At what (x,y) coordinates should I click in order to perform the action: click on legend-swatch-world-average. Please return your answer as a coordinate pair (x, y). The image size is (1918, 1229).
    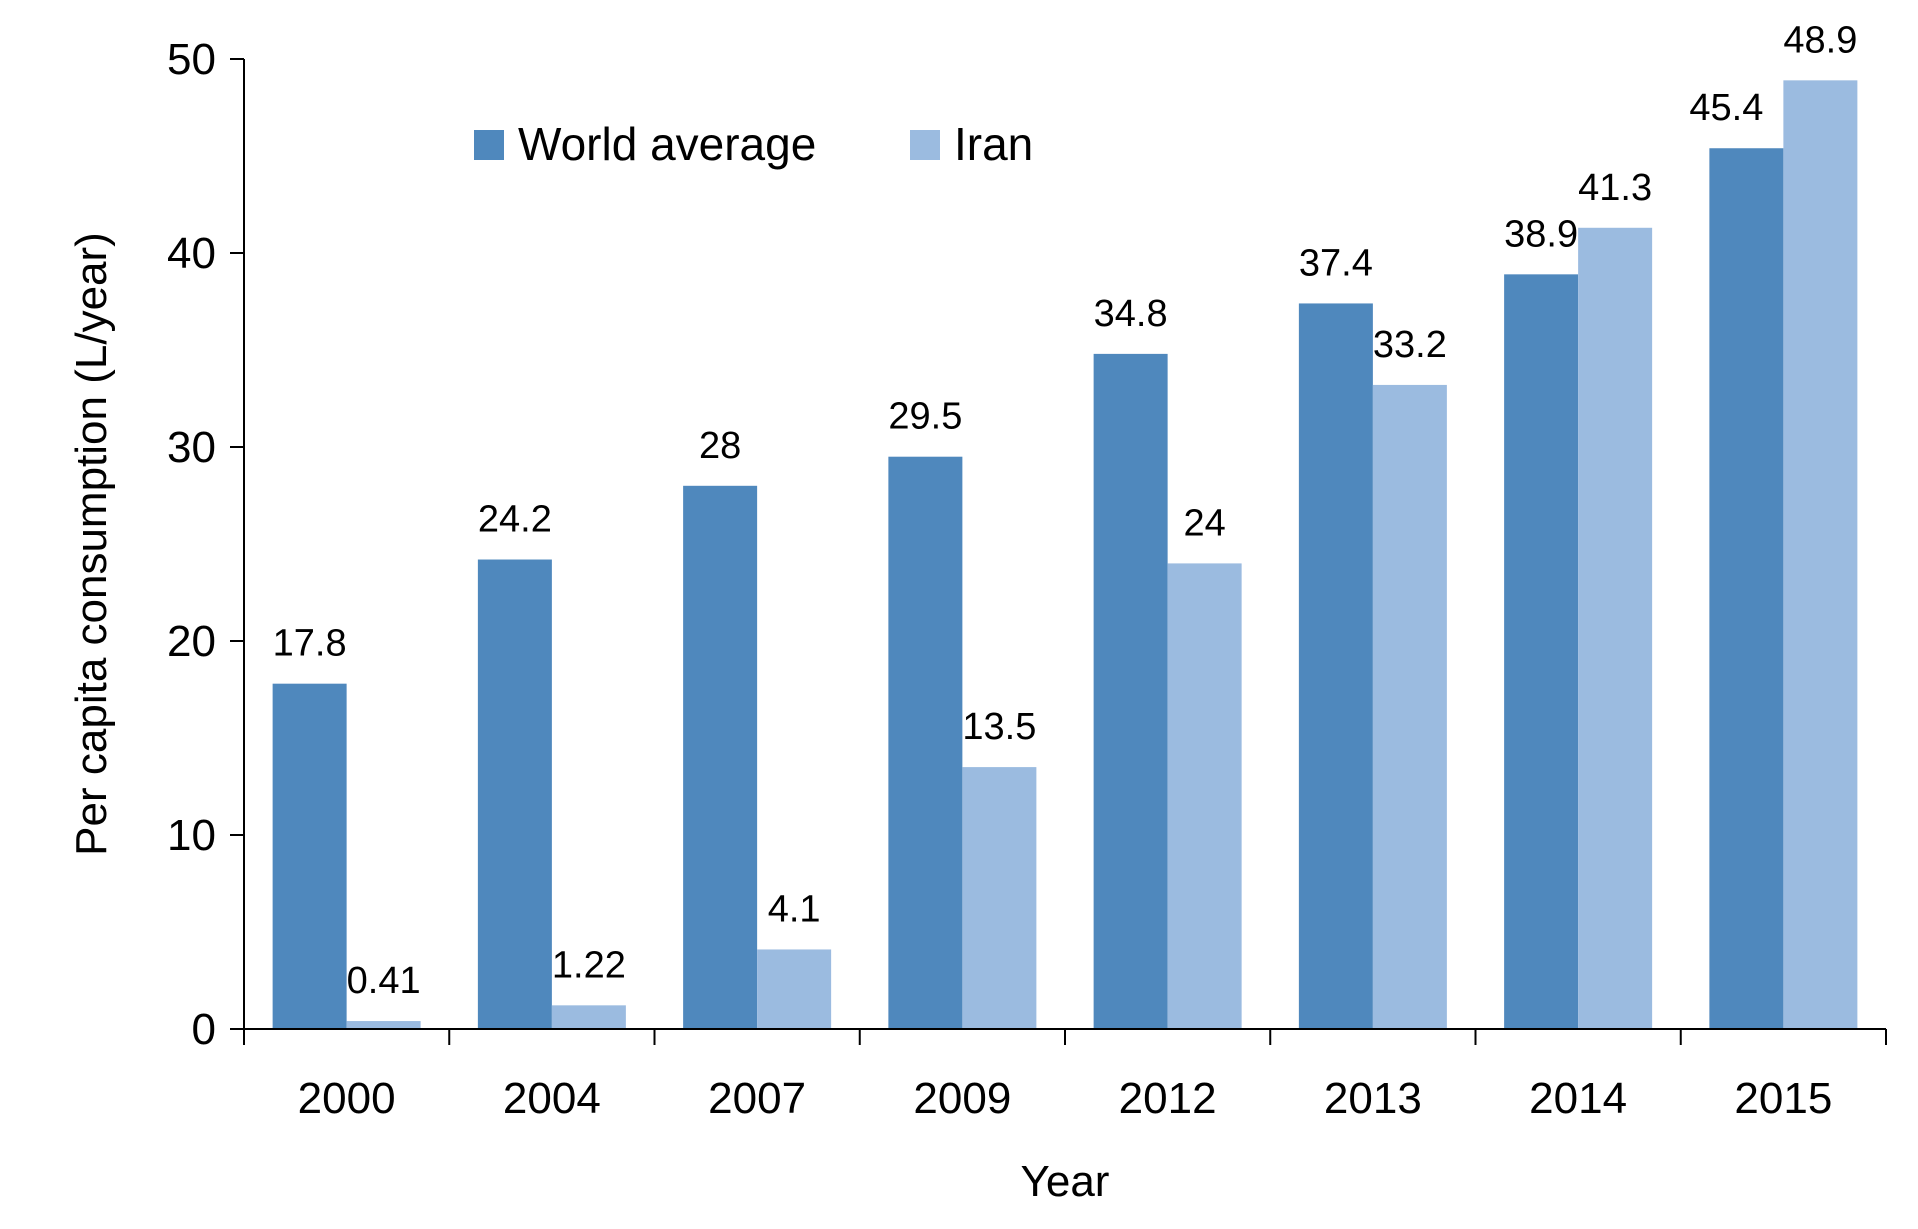
    Looking at the image, I should click on (489, 145).